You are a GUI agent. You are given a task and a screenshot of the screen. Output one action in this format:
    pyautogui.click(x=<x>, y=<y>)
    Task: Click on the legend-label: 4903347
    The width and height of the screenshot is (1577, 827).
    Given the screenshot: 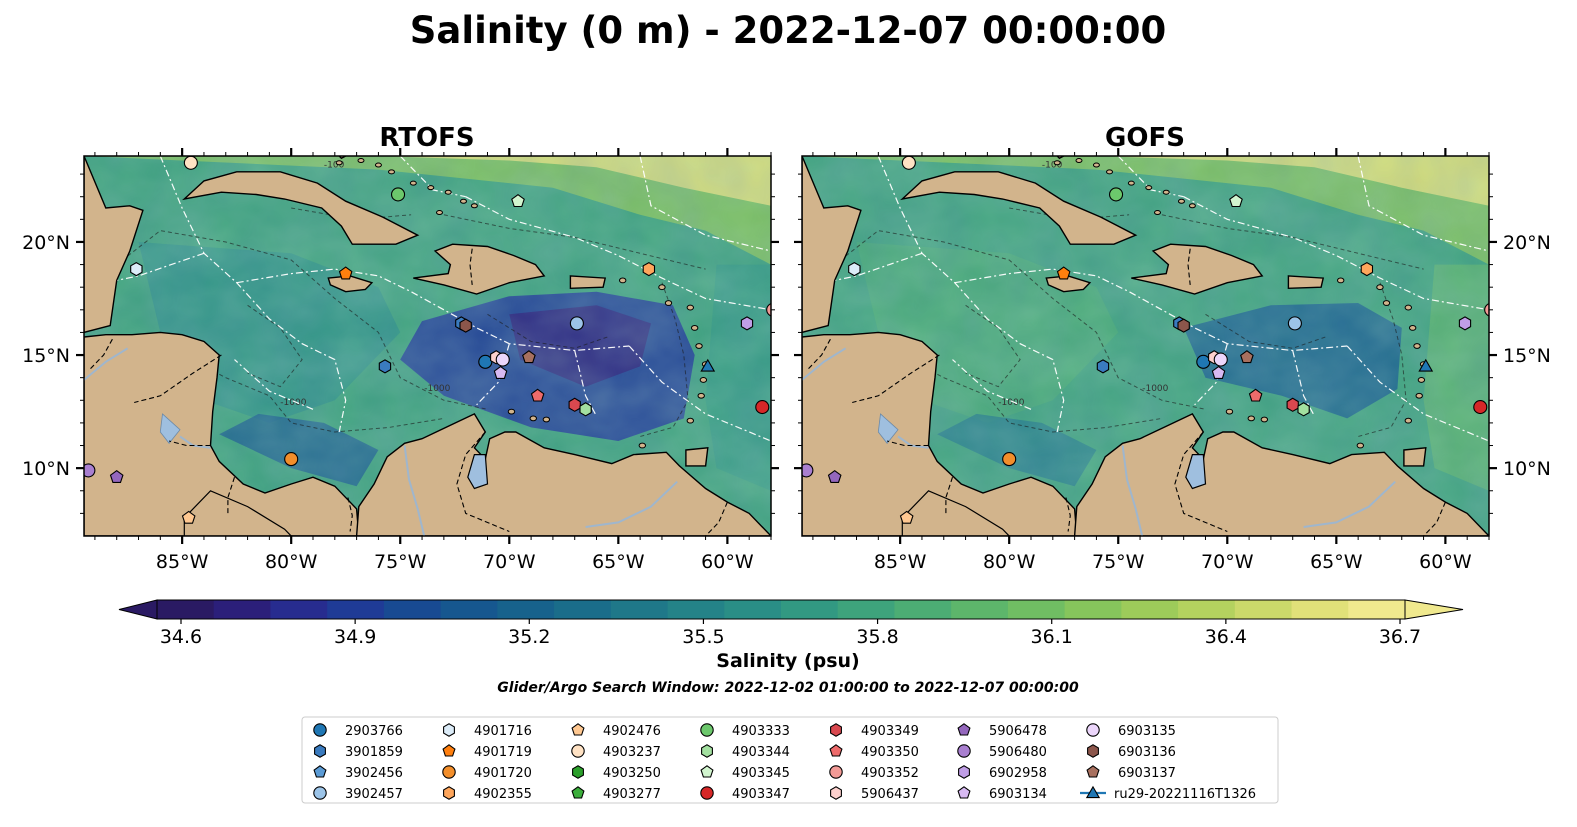 What is the action you would take?
    pyautogui.click(x=761, y=794)
    